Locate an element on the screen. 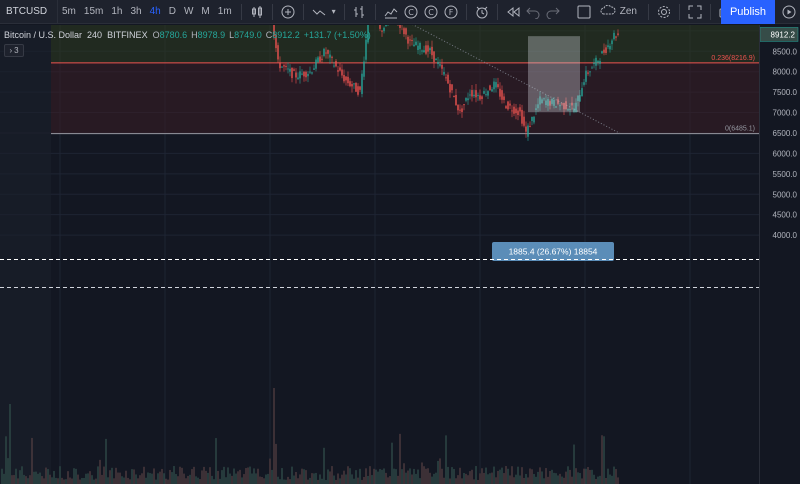  play-icon is located at coordinates (788, 12).